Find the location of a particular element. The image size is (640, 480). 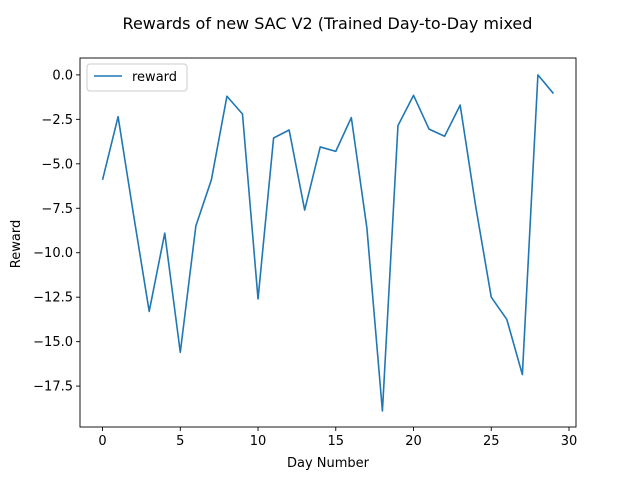

x-axis-label: Day Number is located at coordinates (328, 463).